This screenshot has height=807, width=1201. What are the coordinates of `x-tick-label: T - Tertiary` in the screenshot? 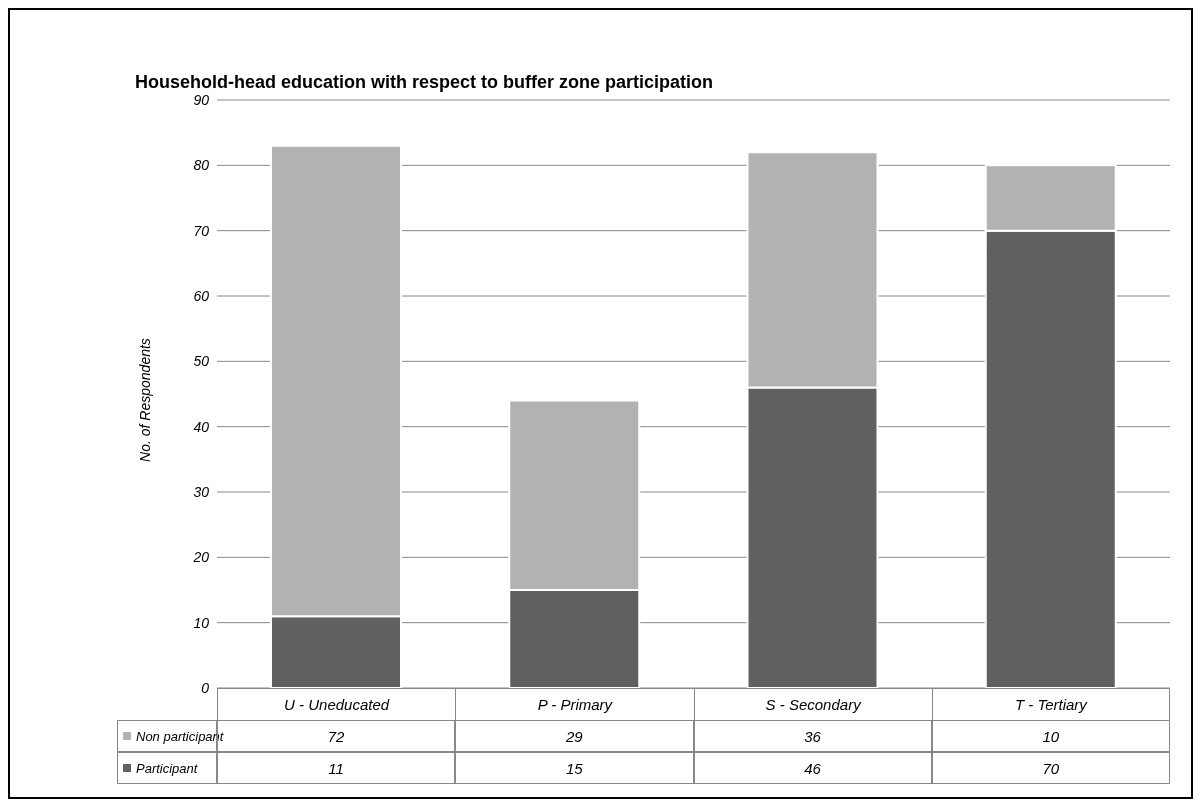 It's located at (1050, 704).